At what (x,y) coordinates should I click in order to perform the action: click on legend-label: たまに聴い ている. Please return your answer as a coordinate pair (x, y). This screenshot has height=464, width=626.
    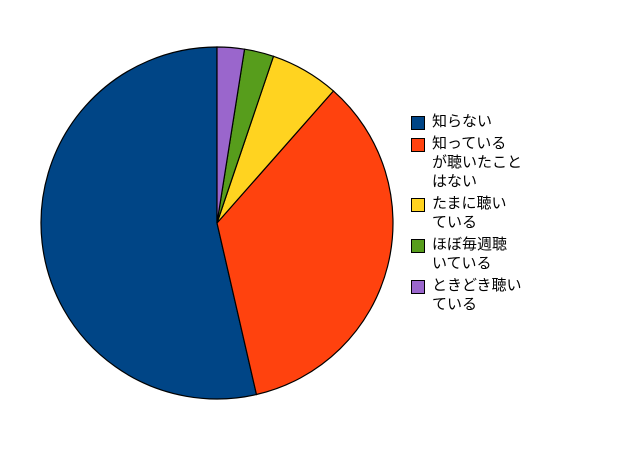
    Looking at the image, I should click on (469, 213).